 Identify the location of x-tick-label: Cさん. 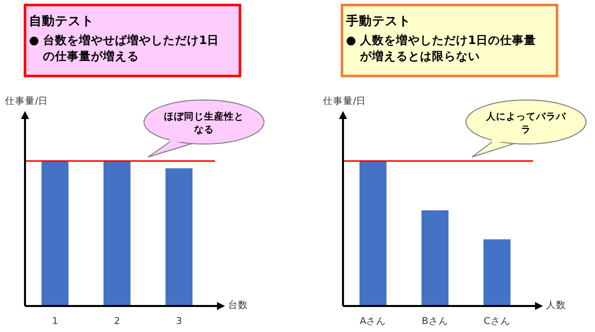
(497, 321).